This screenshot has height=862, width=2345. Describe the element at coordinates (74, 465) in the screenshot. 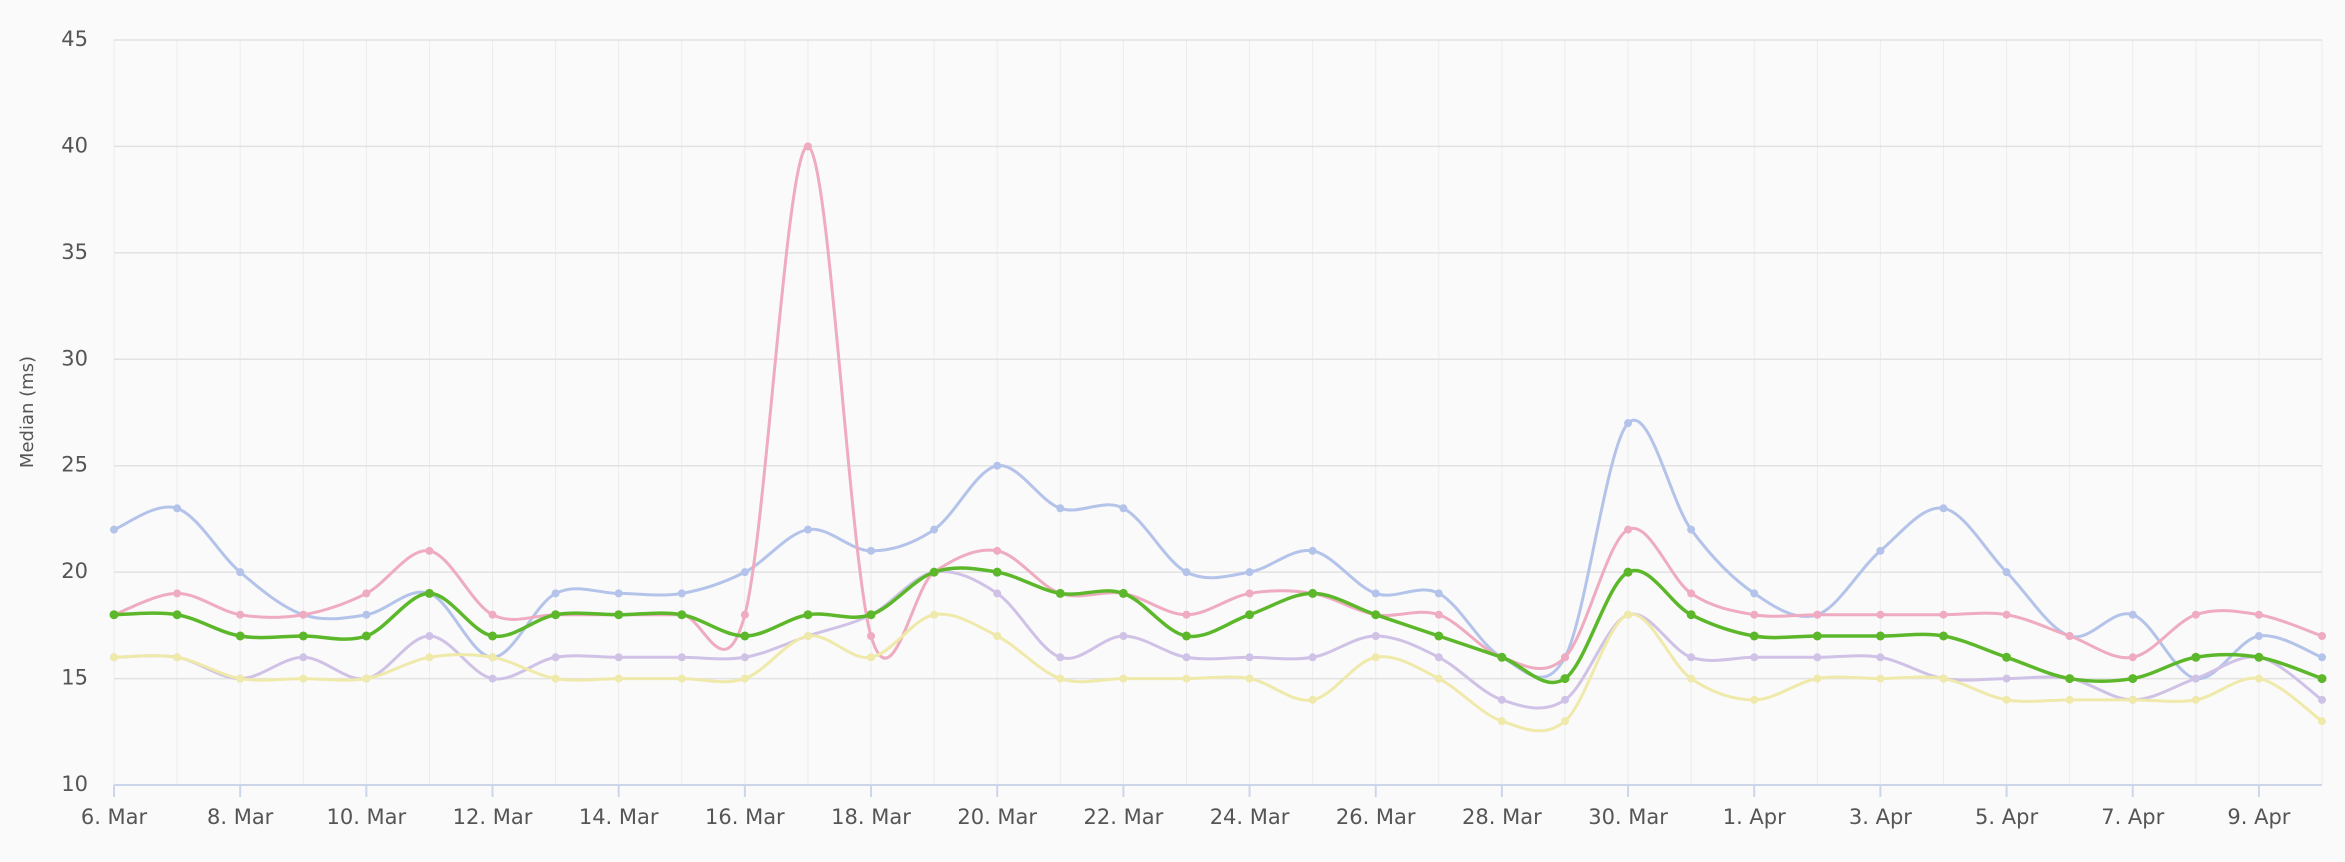

I see `y-tick-label: 25` at that location.